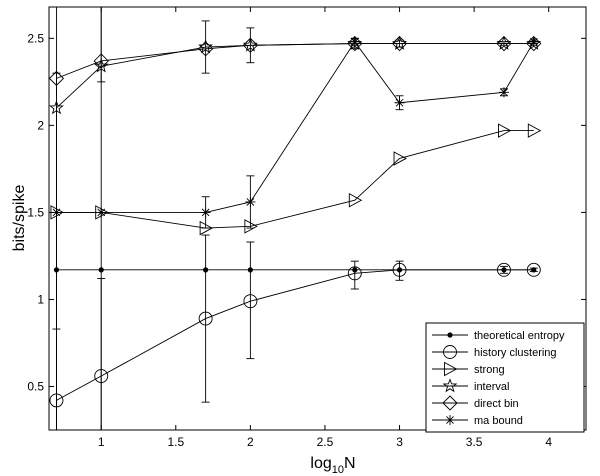 The height and width of the screenshot is (476, 600). What do you see at coordinates (338, 470) in the screenshot?
I see `x-axis-title-subscript: 10` at bounding box center [338, 470].